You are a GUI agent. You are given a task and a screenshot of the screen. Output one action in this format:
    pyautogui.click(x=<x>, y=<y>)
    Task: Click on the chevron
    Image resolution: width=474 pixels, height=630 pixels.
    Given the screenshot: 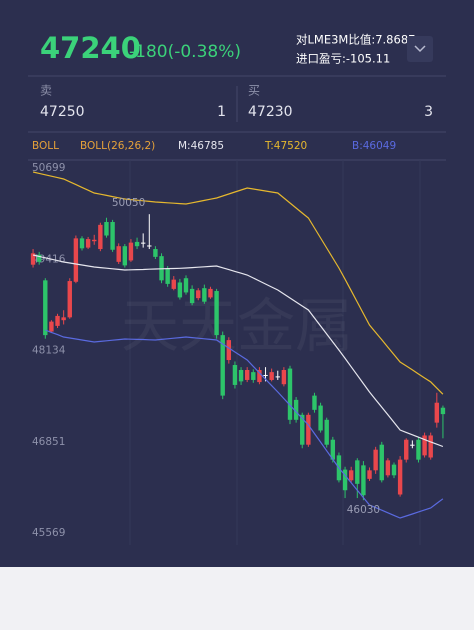 What is the action you would take?
    pyautogui.click(x=420, y=49)
    